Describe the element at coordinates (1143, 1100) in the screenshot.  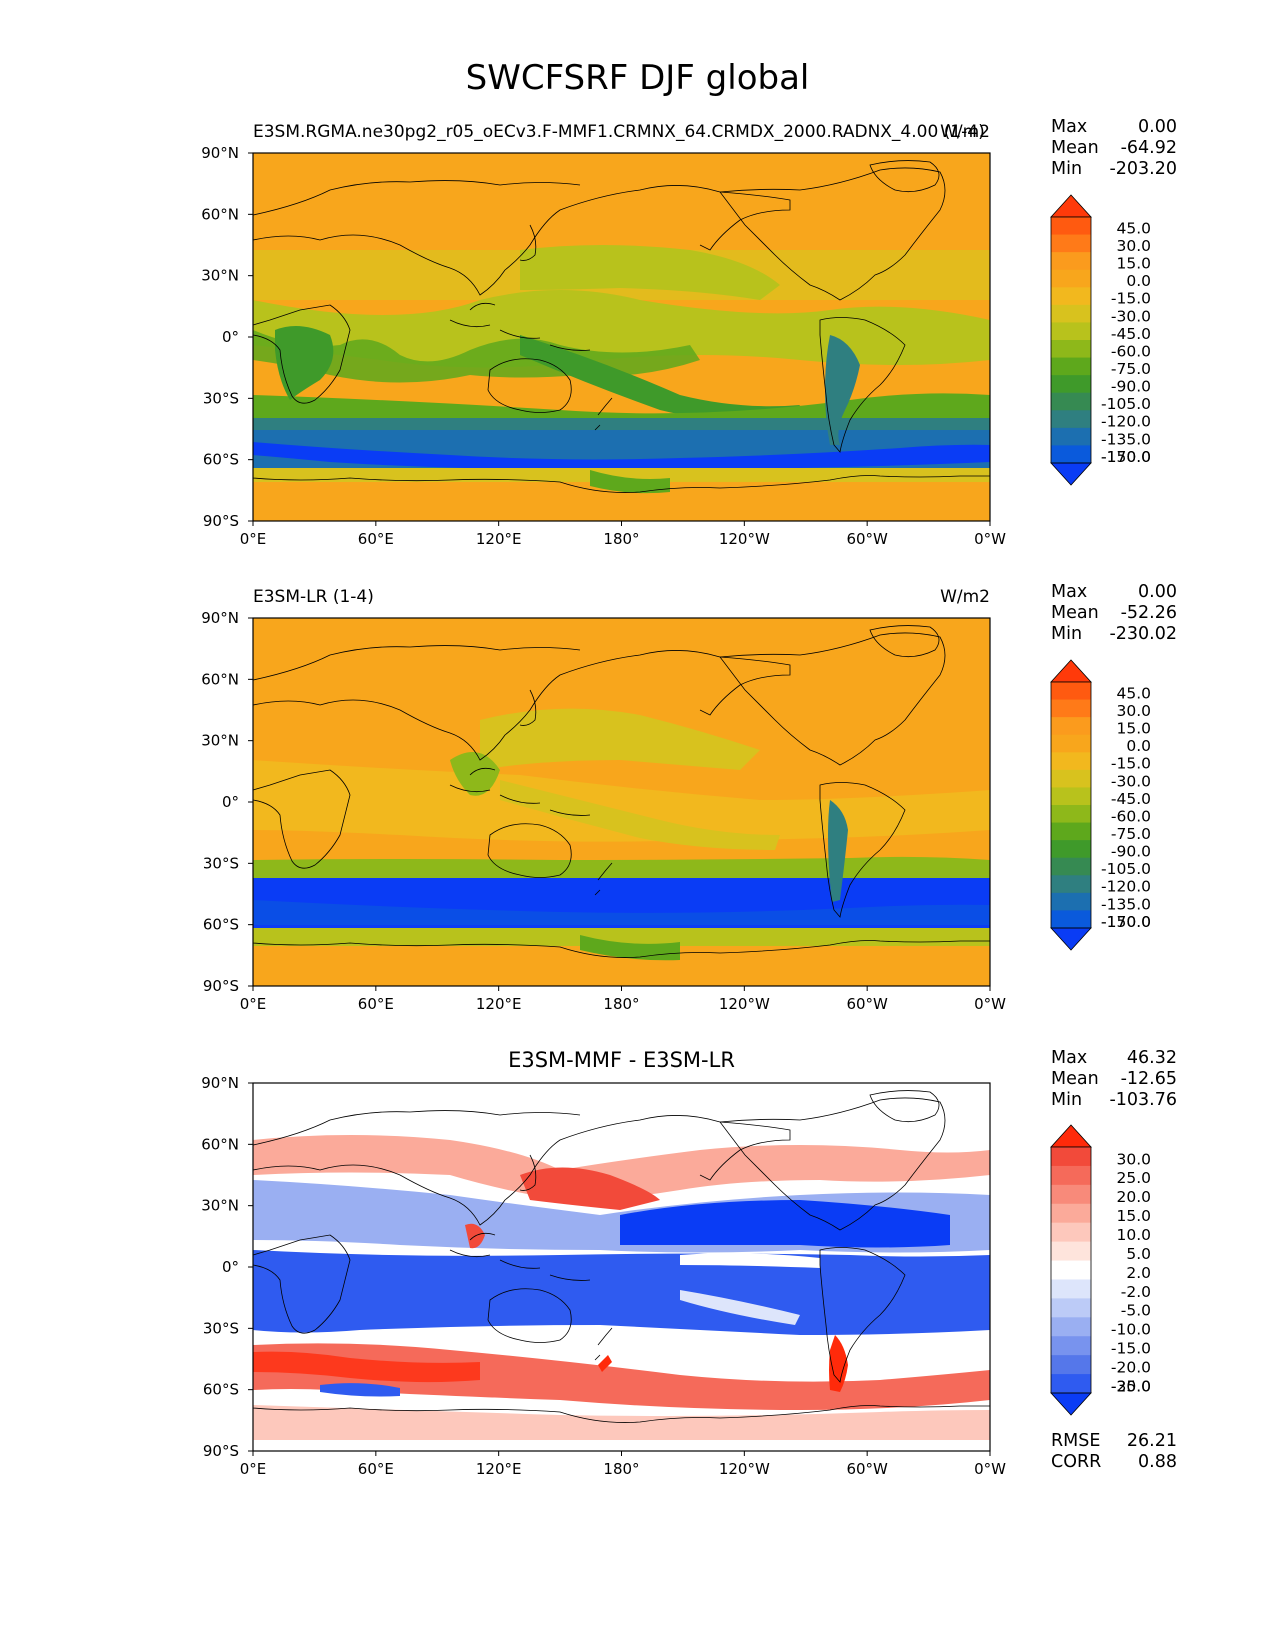
I see `stat-min-value: -103.76` at that location.